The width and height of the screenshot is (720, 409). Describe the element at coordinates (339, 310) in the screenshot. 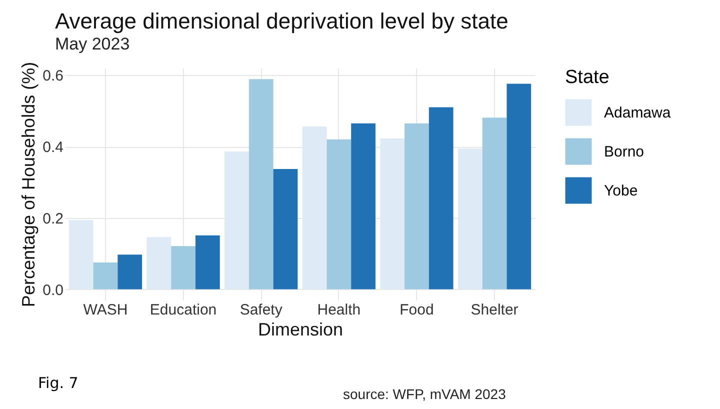

I see `x-tick-label: Health` at that location.